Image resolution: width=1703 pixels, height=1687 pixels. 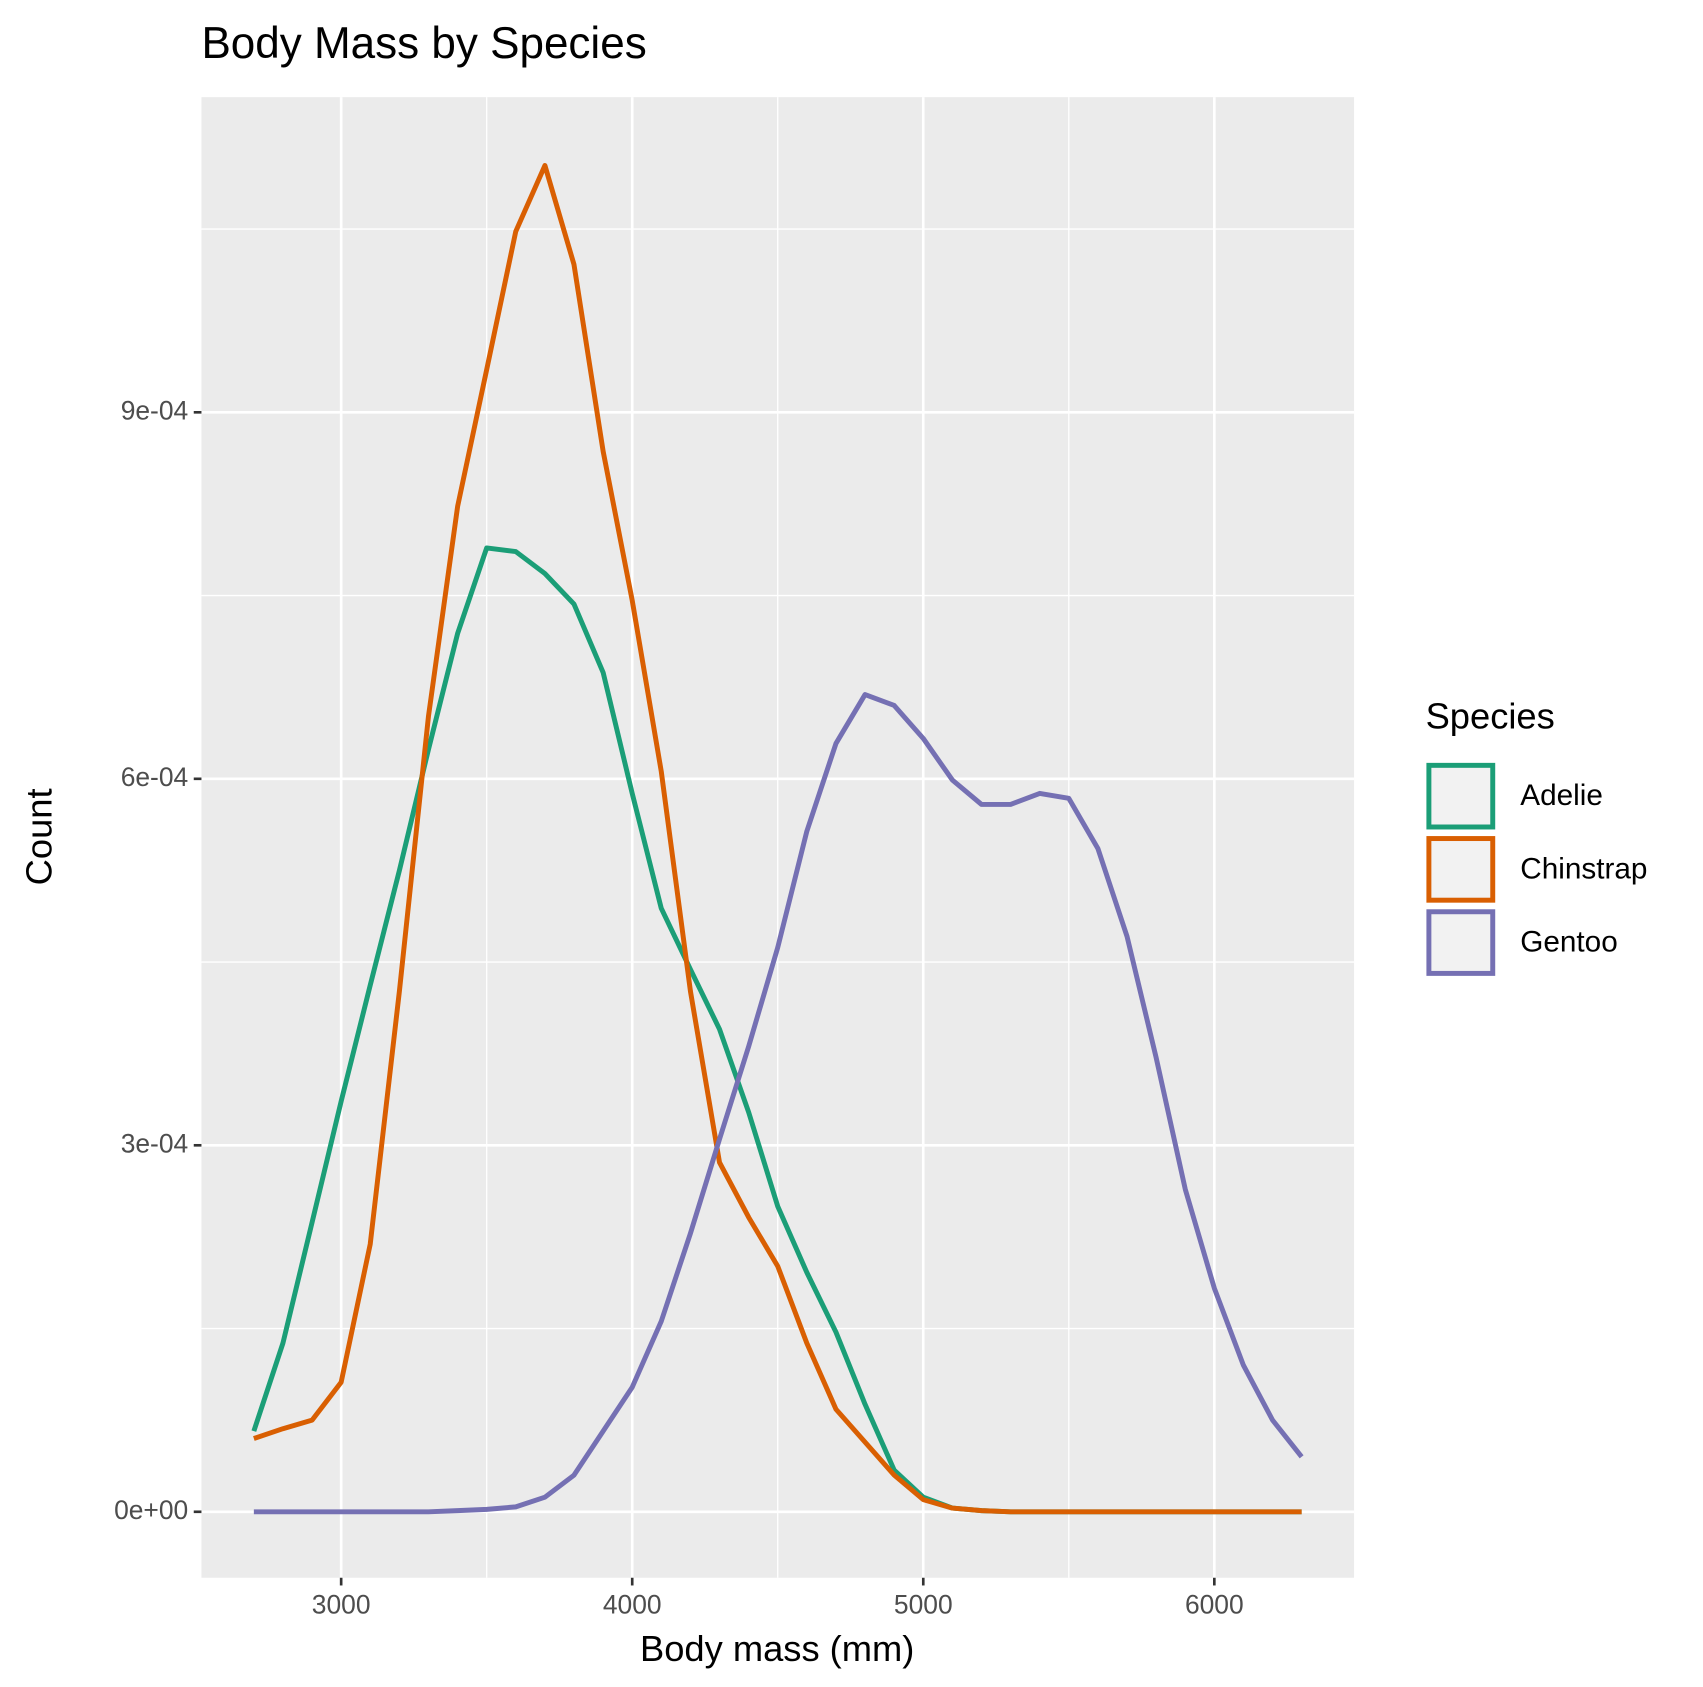 I want to click on y-tick-label: 6e-04, so click(x=155, y=777).